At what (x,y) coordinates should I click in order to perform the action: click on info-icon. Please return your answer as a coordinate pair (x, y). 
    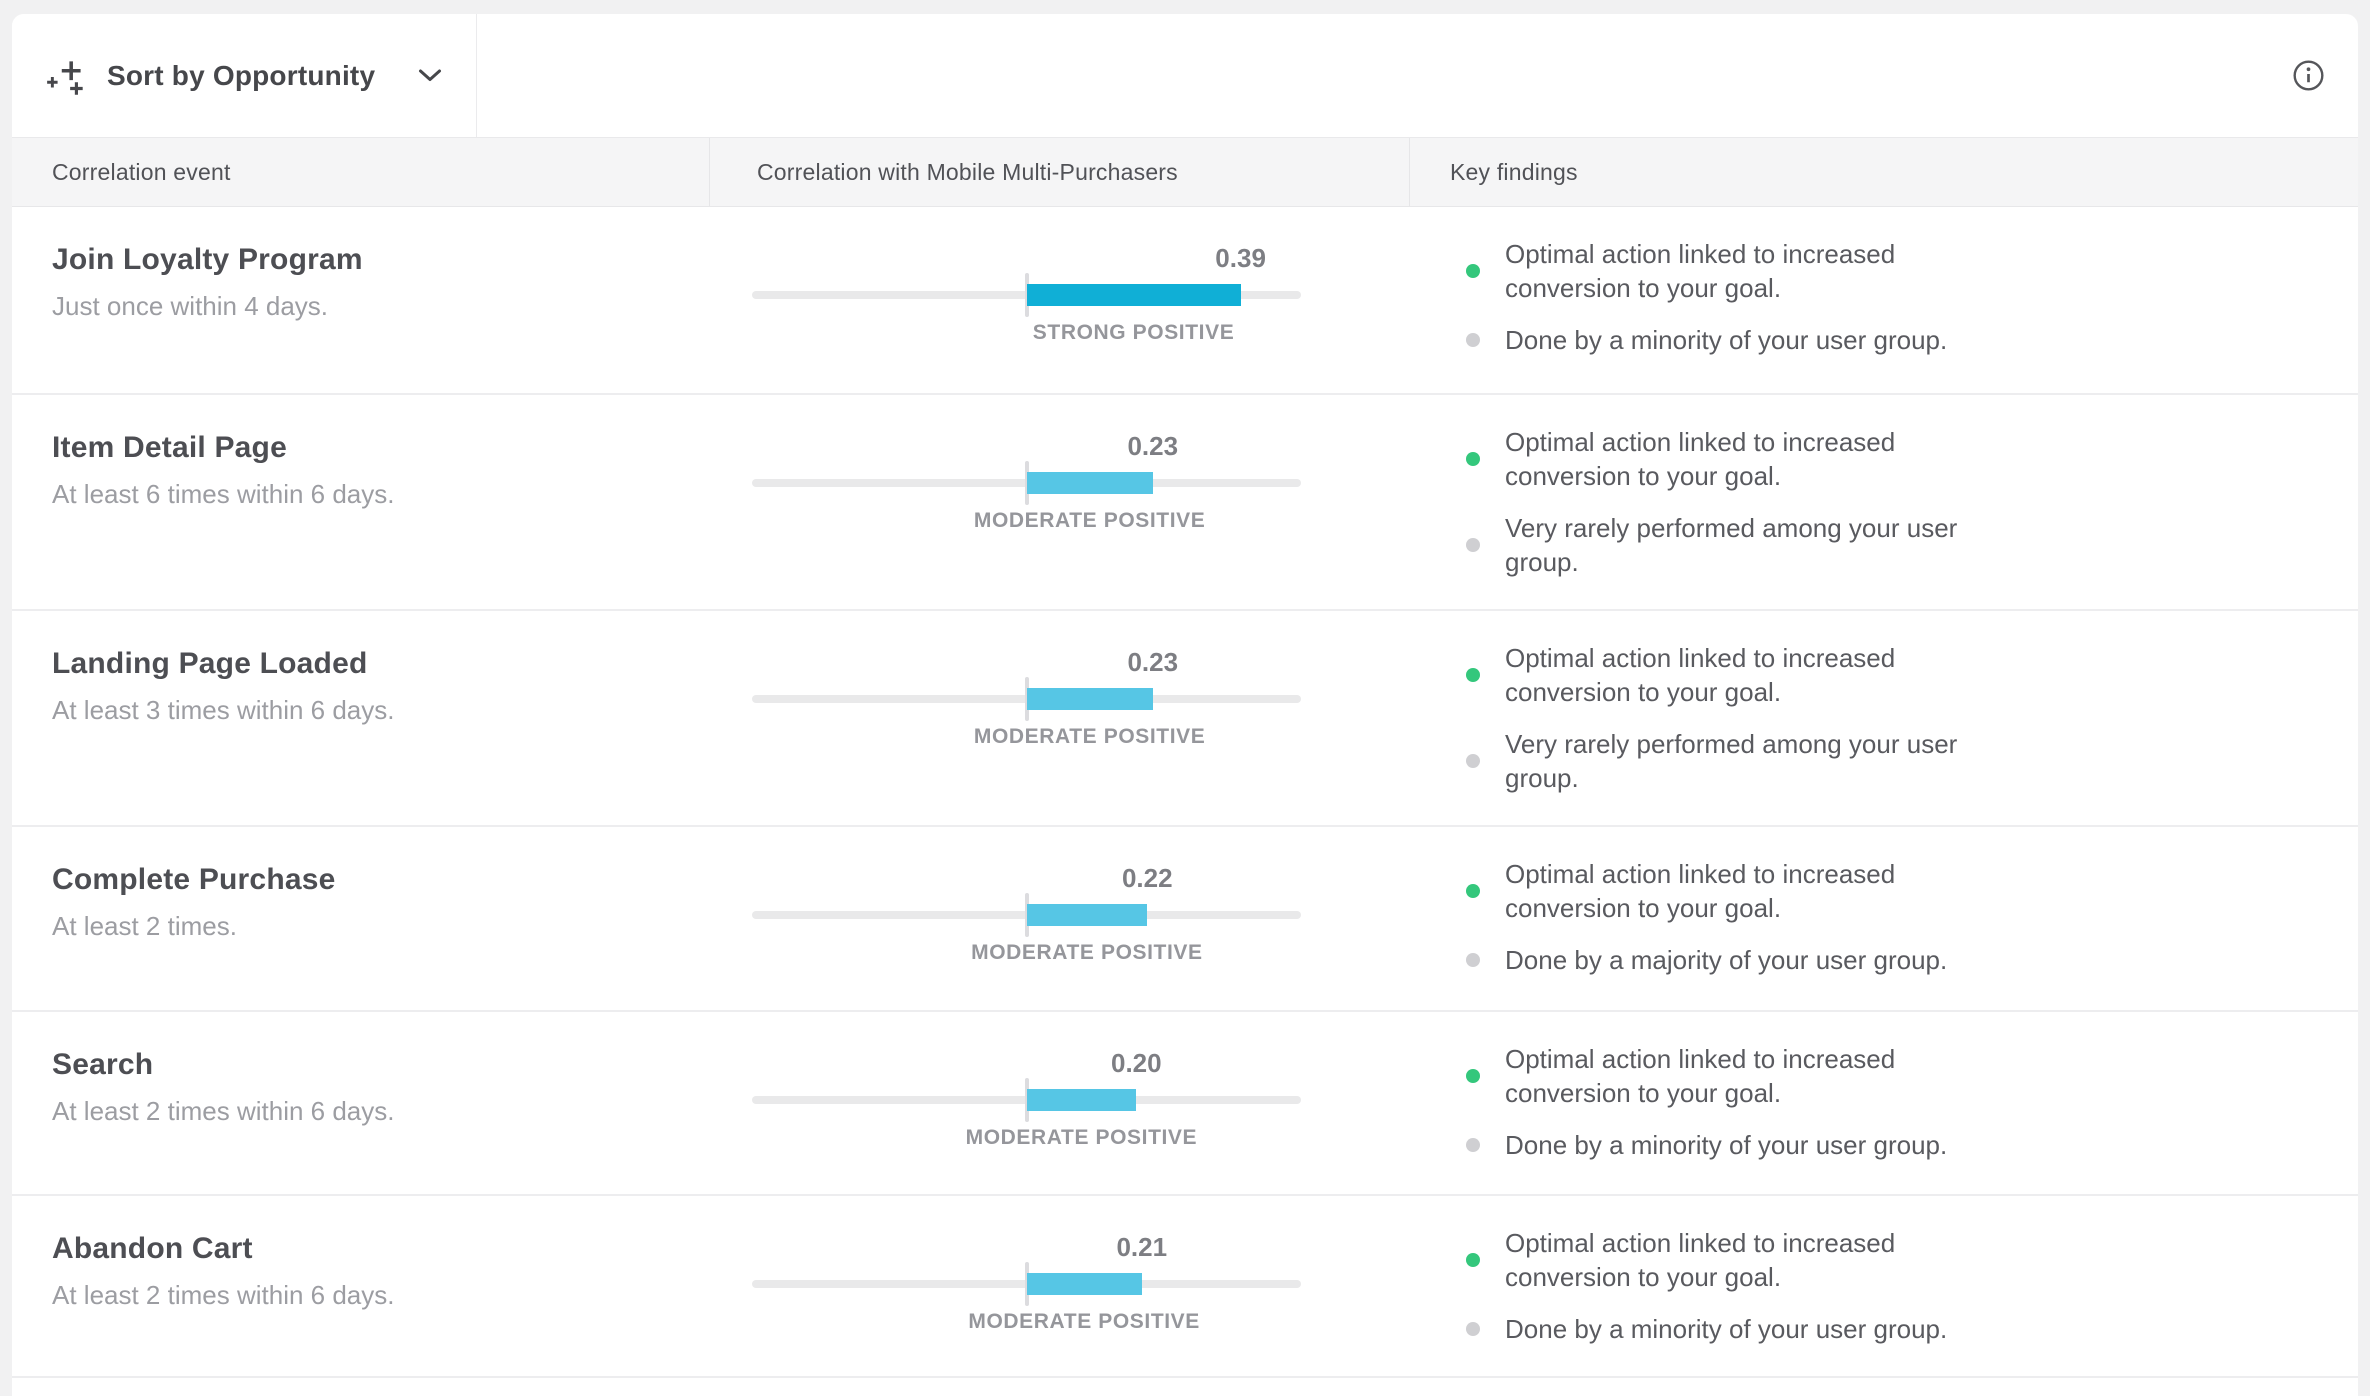
    Looking at the image, I should click on (2308, 75).